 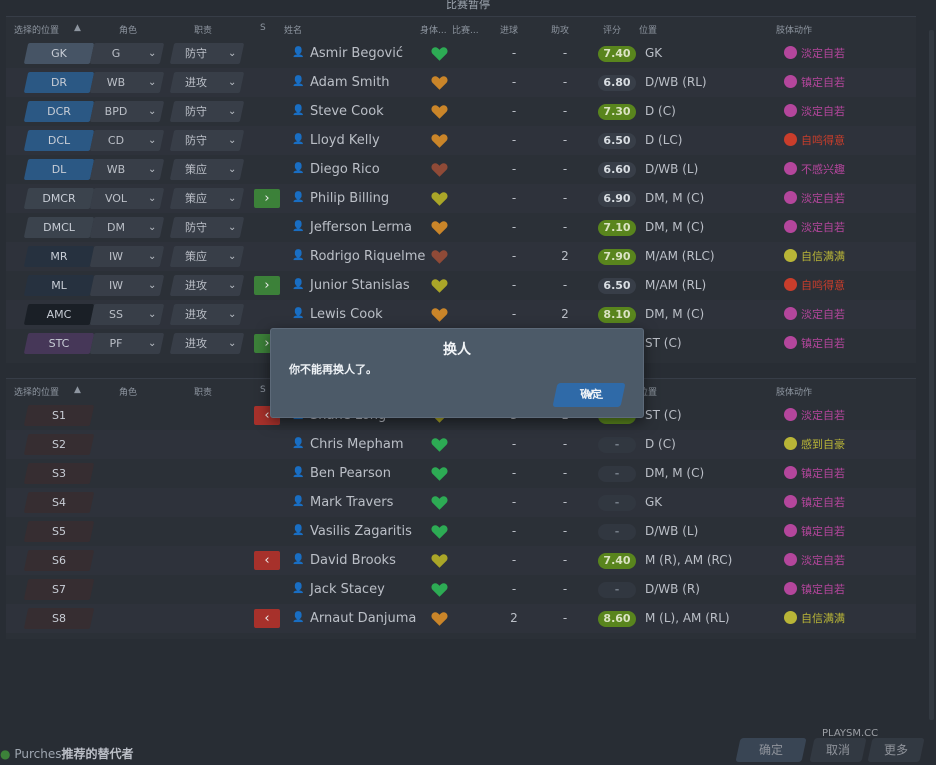 What do you see at coordinates (672, 169) in the screenshot?
I see `natural-position: D/WB (L)` at bounding box center [672, 169].